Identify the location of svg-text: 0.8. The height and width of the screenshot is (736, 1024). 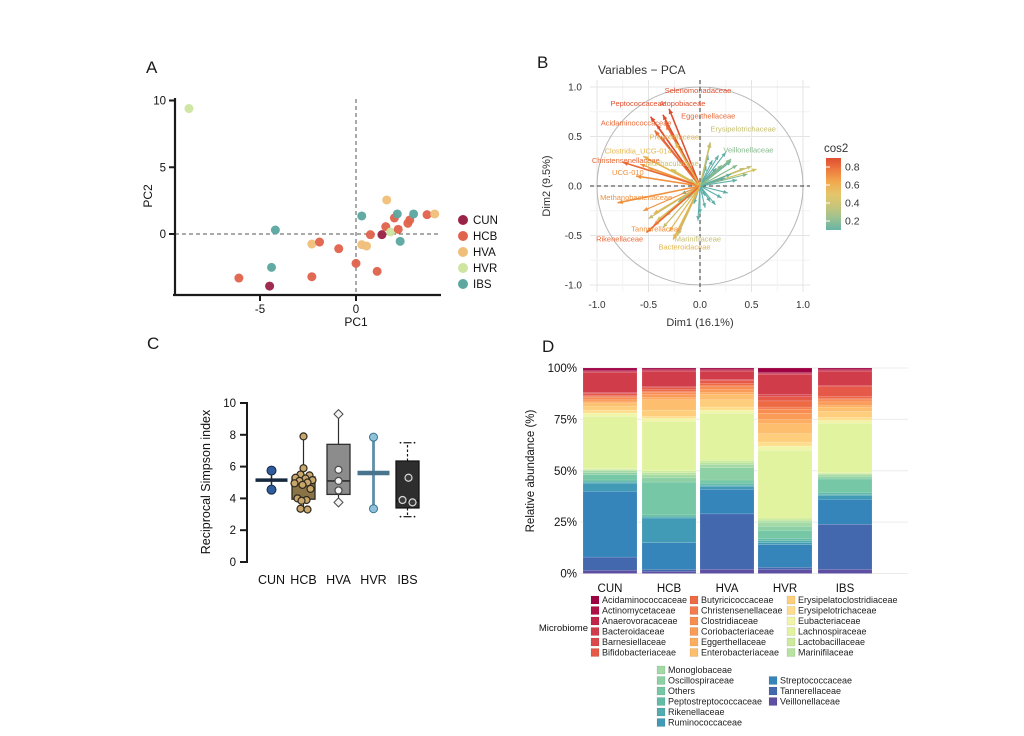
(852, 168).